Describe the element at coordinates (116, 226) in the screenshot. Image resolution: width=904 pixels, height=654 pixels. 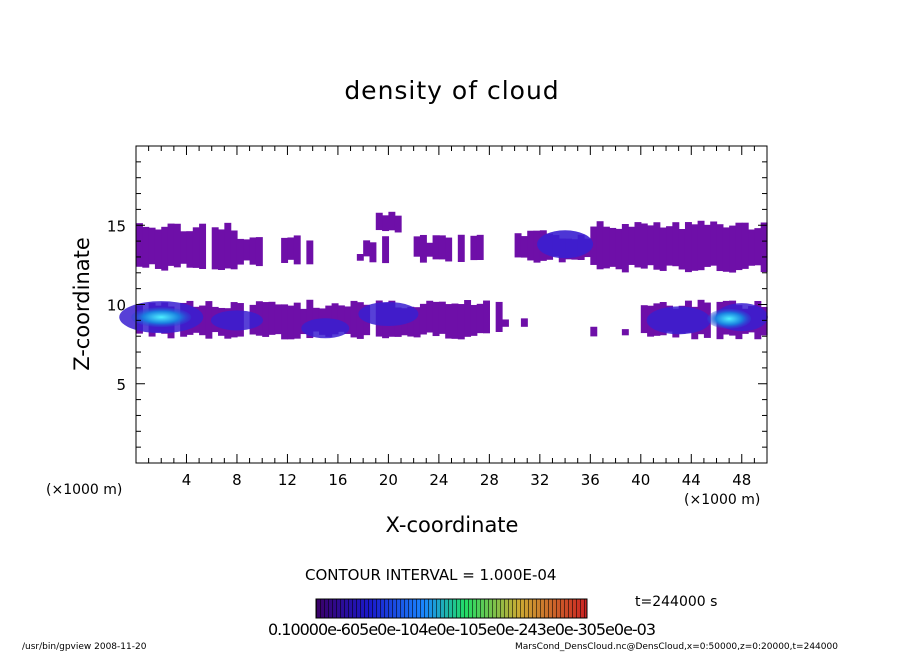
I see `y-tick-label: 15` at that location.